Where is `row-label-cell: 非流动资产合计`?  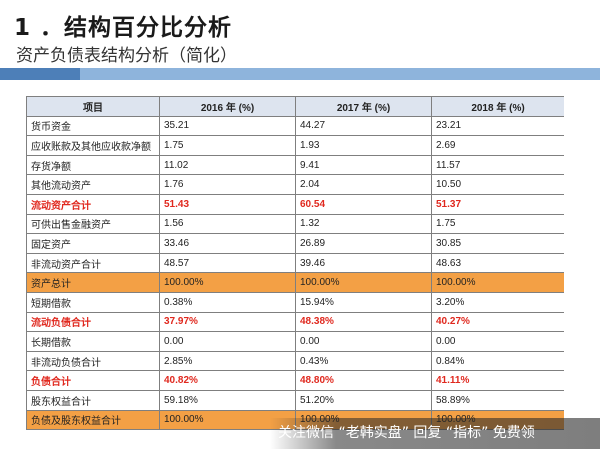
row-label-cell: 非流动资产合计 is located at coordinates (93, 263).